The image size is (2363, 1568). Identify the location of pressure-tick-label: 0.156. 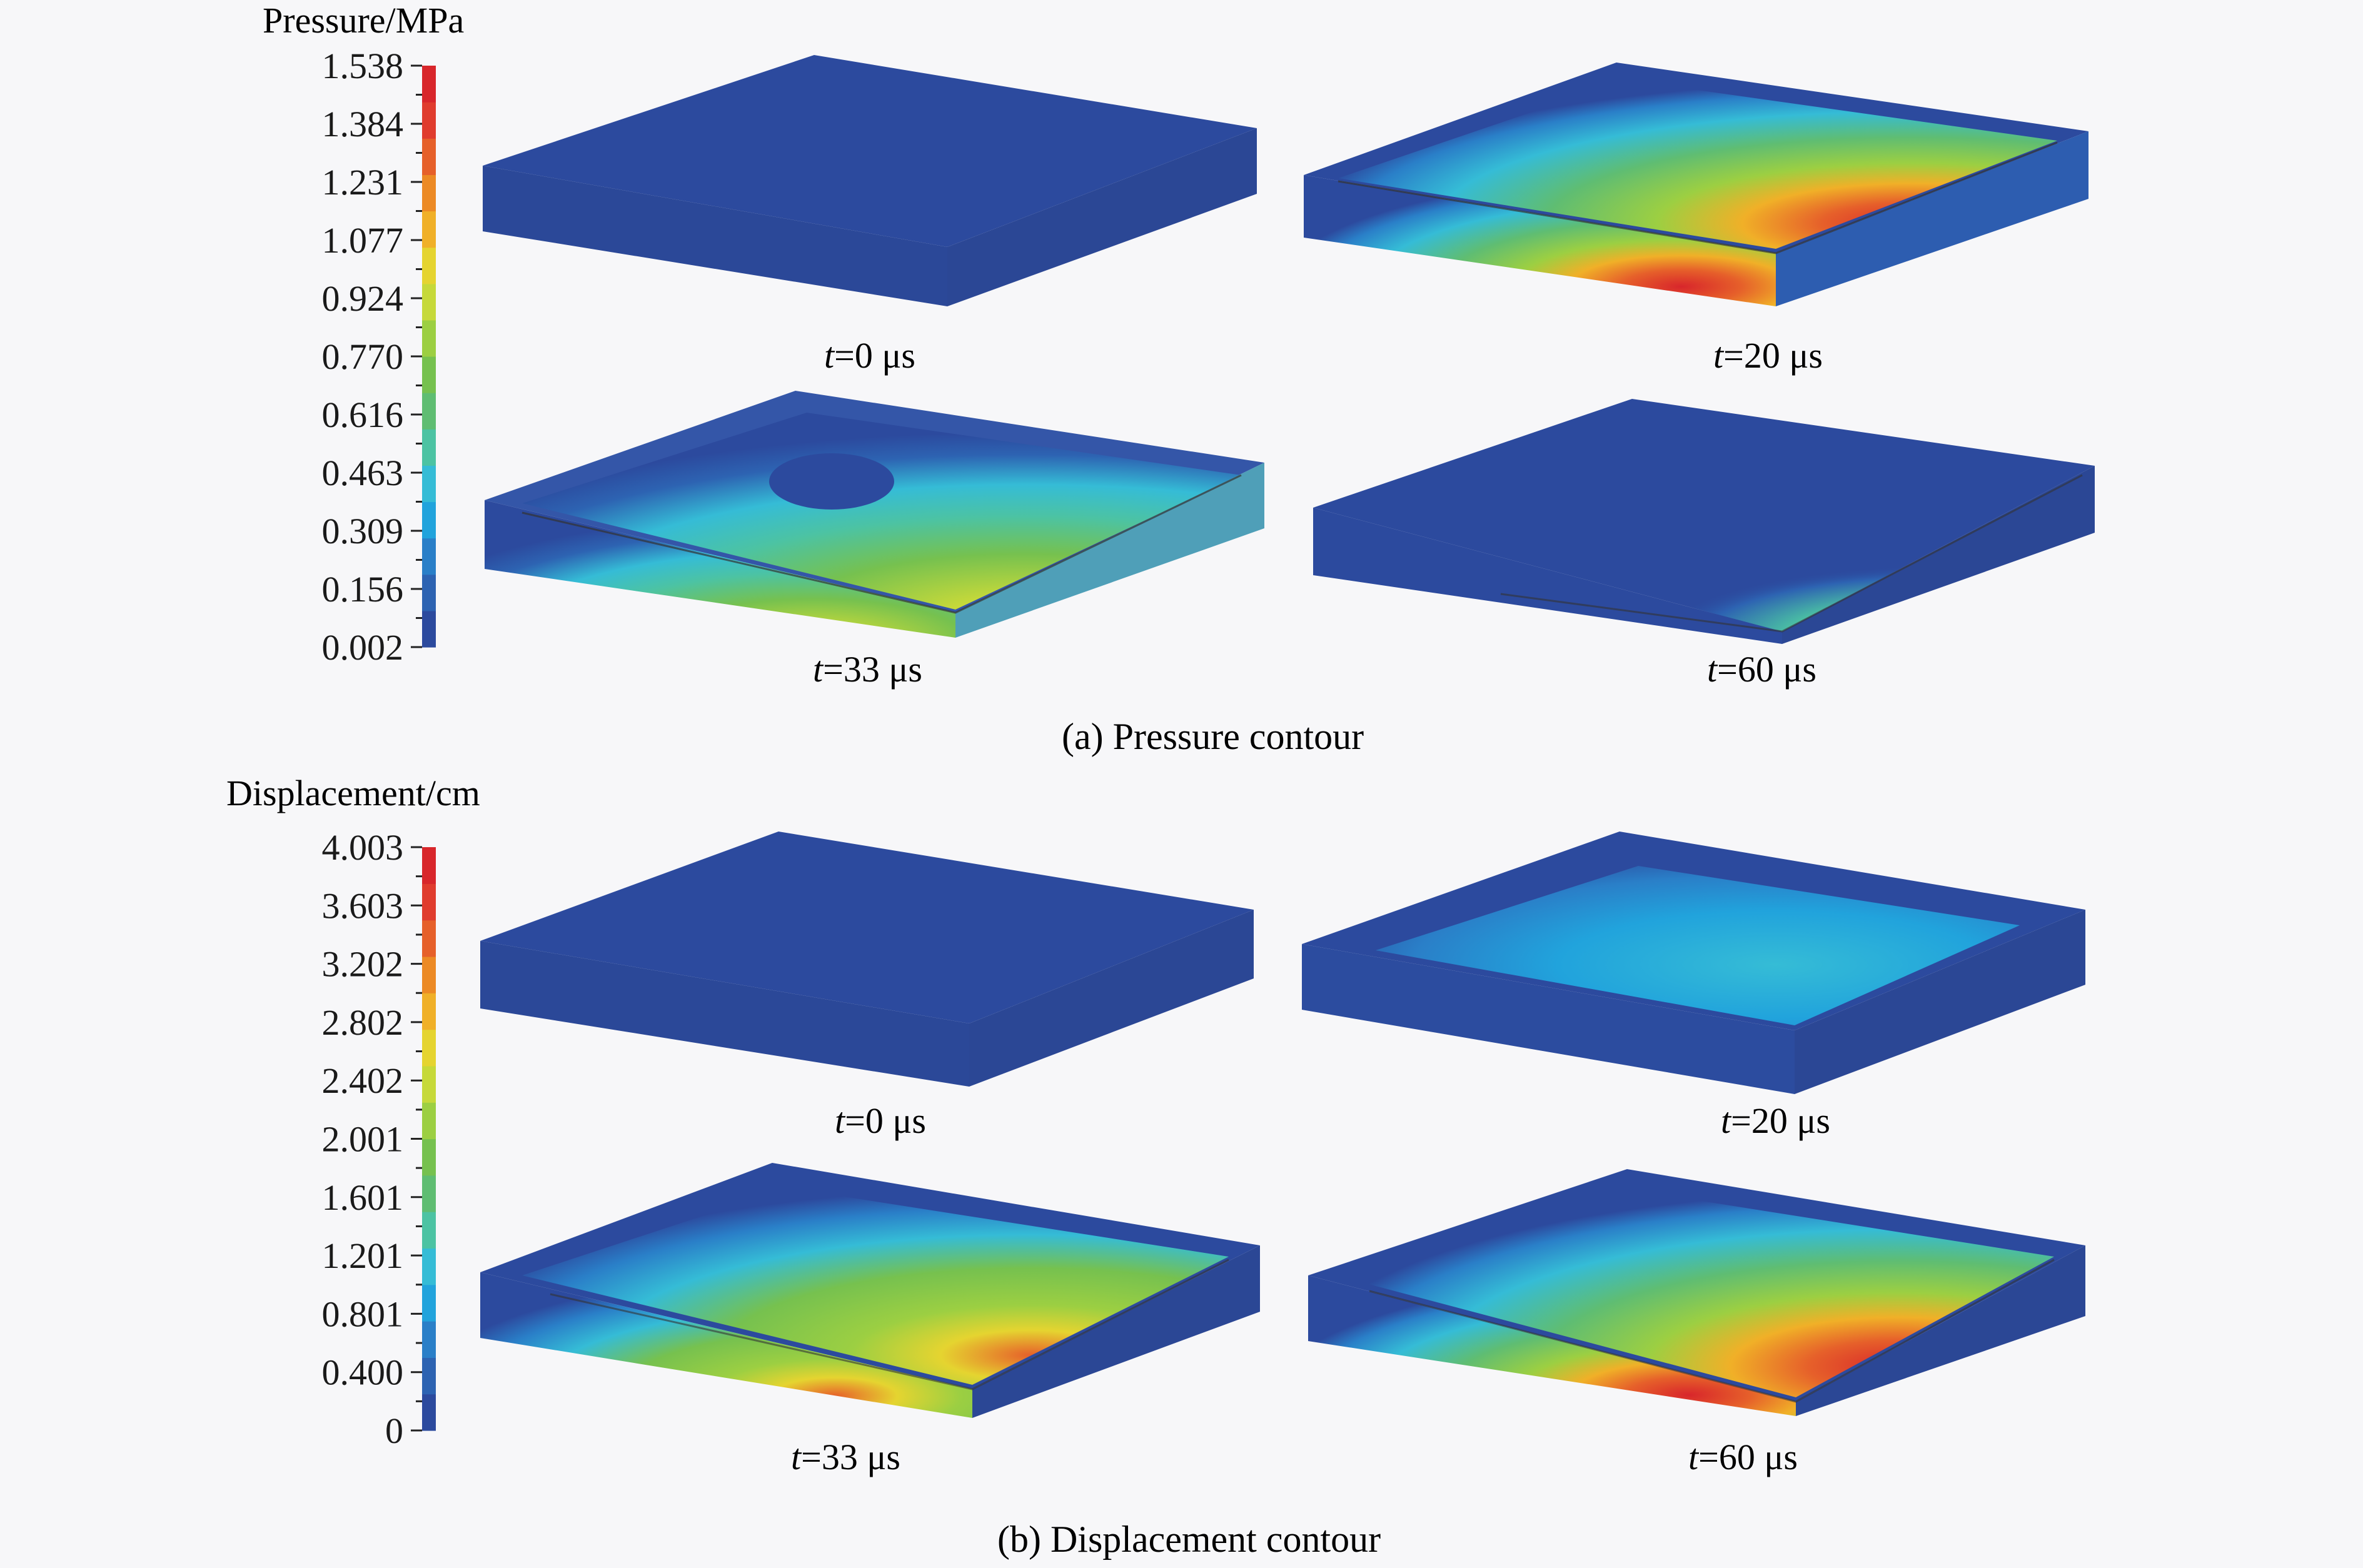
(363, 589).